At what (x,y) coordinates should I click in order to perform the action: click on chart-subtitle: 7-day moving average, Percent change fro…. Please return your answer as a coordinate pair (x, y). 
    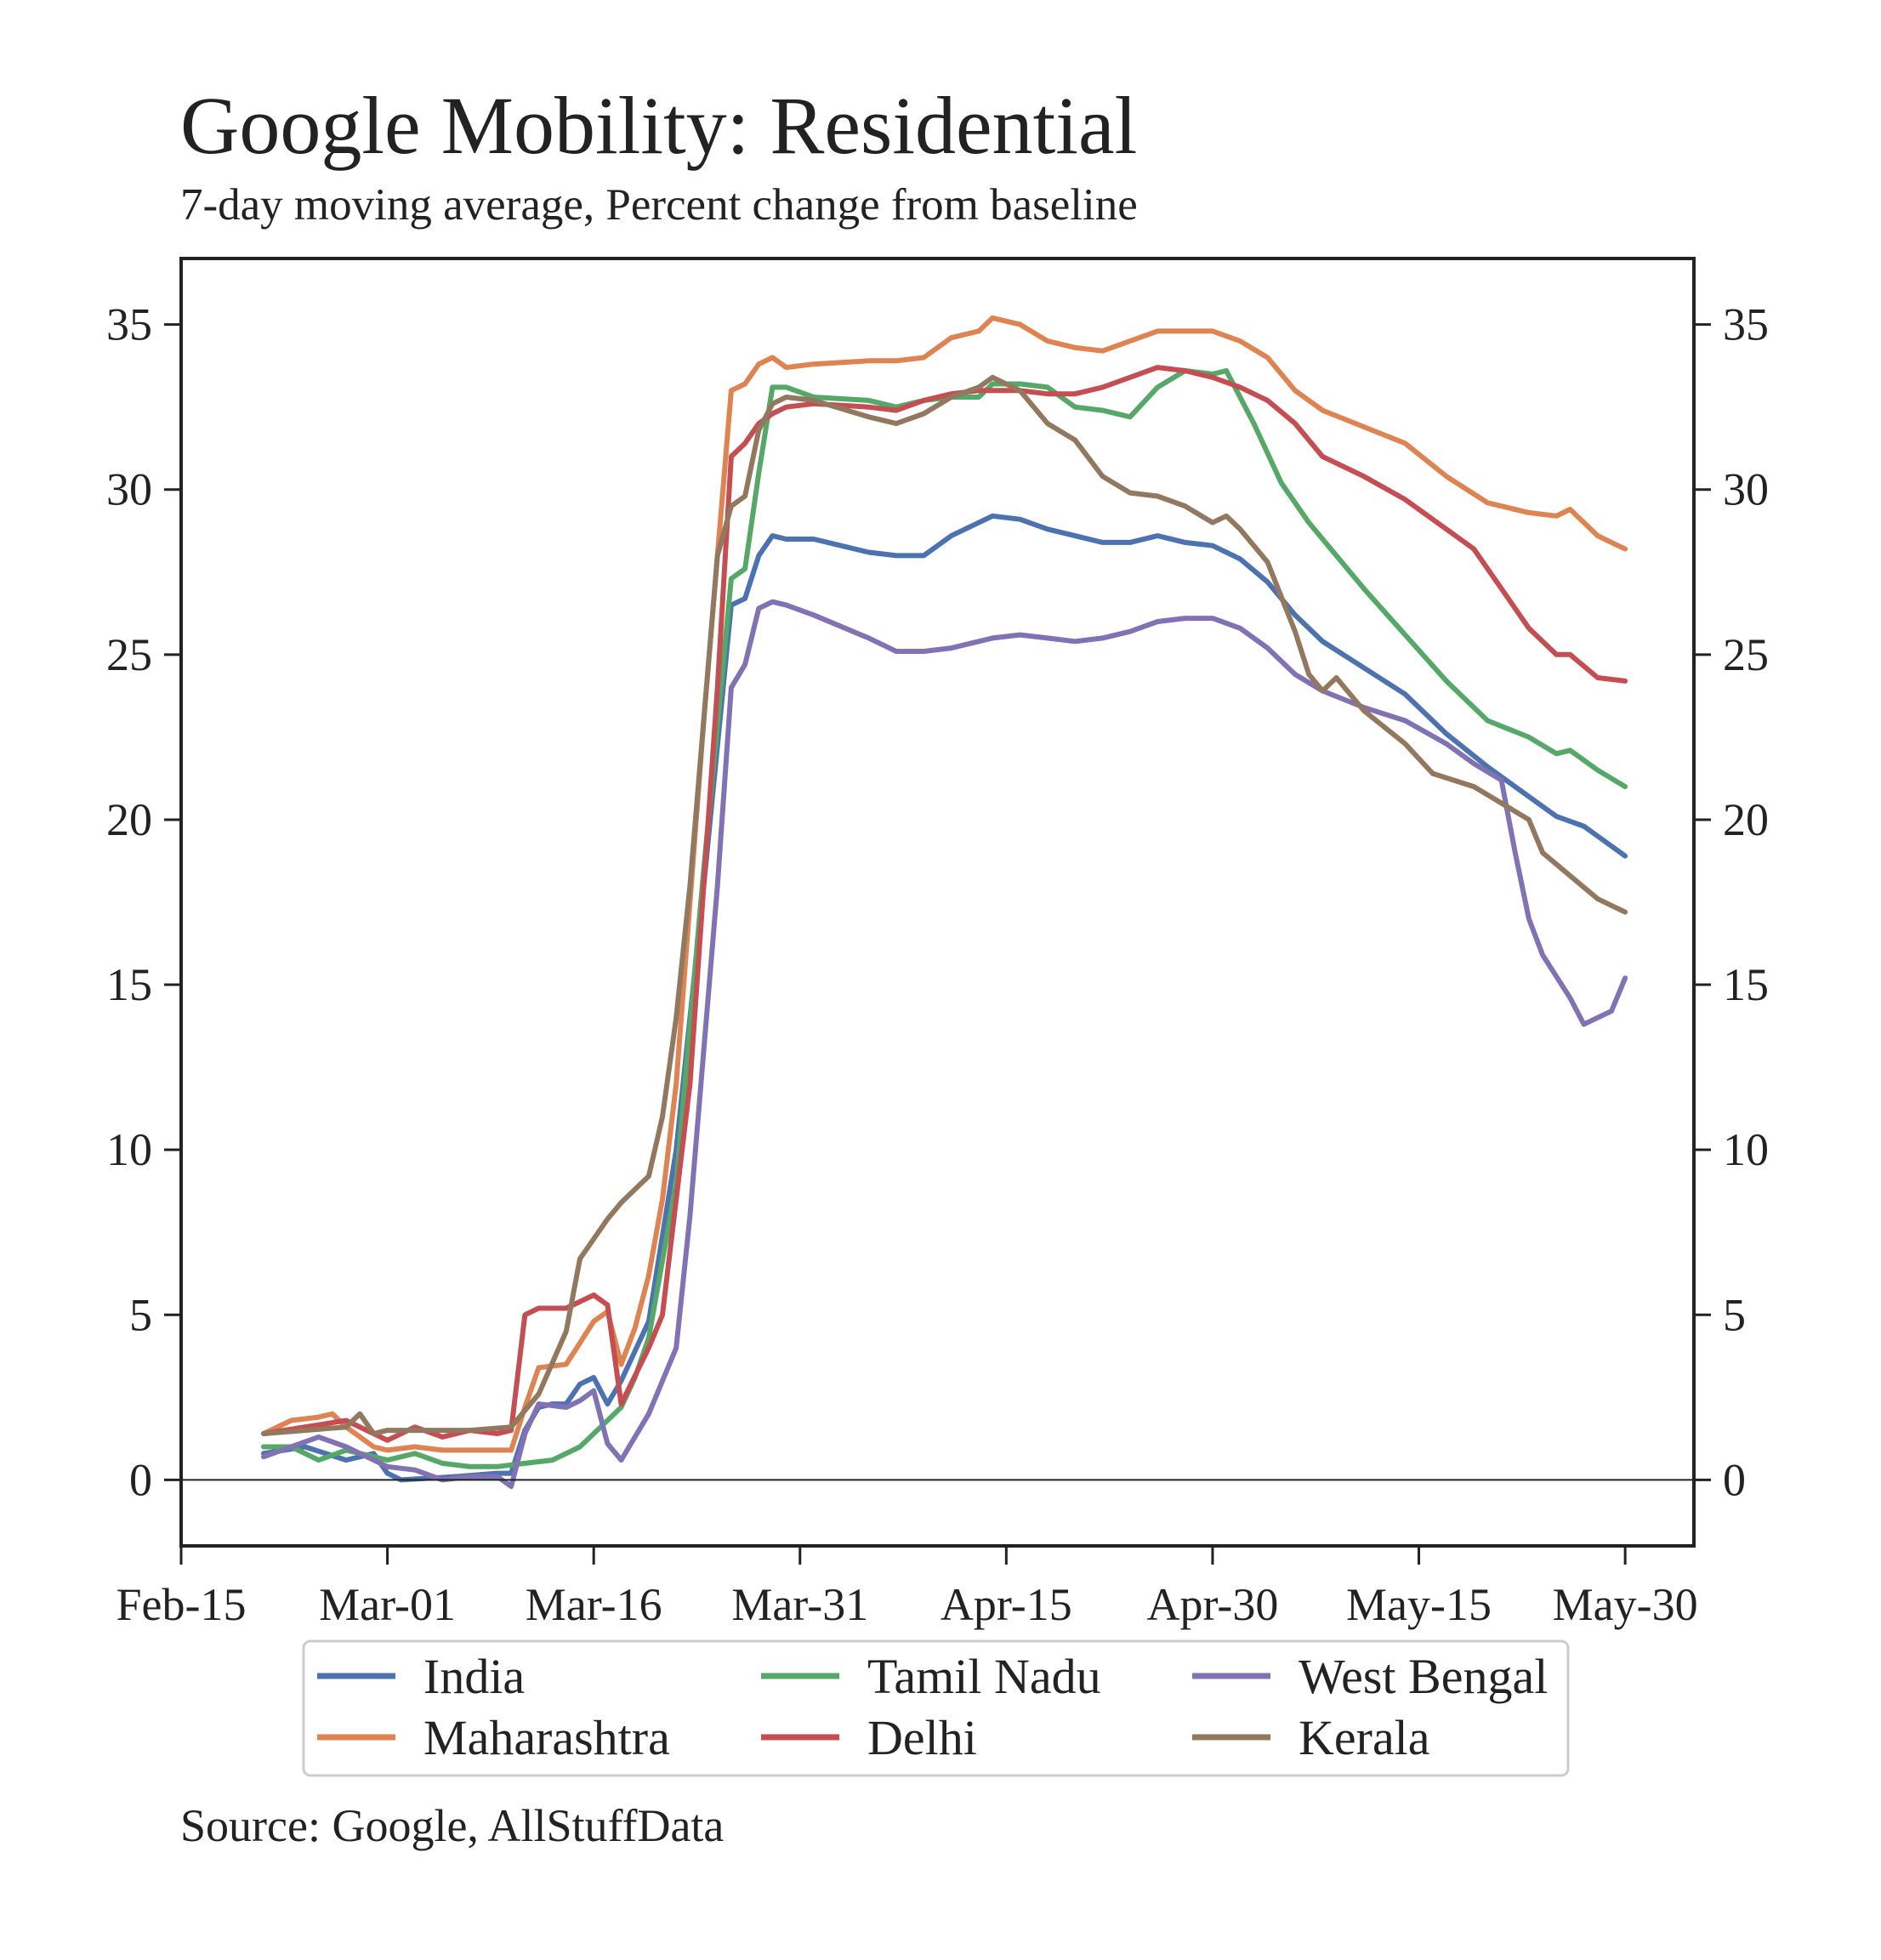
    Looking at the image, I should click on (659, 205).